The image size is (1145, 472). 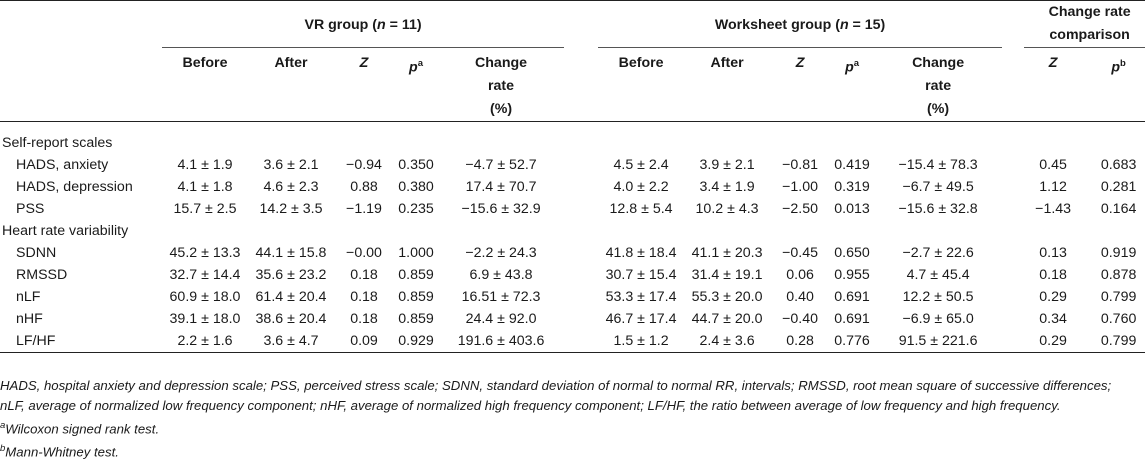 I want to click on vr-change-rate-cell: 191.6 ± 403.6, so click(x=501, y=341).